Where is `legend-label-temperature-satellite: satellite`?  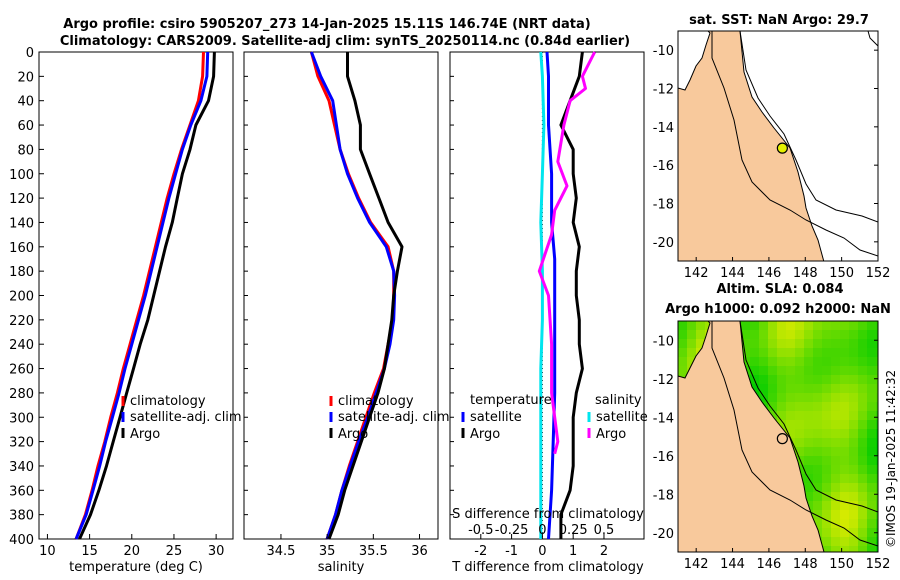
legend-label-temperature-satellite: satellite is located at coordinates (496, 417).